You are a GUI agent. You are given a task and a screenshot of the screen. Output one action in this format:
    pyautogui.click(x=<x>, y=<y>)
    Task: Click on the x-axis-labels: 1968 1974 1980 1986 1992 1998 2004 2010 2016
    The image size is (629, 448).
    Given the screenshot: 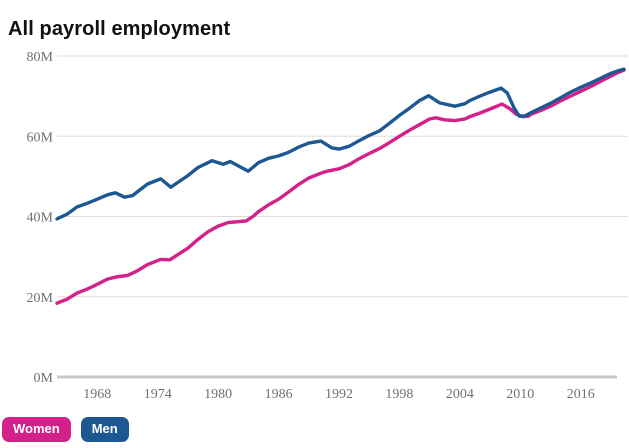 What is the action you would take?
    pyautogui.click(x=338, y=394)
    